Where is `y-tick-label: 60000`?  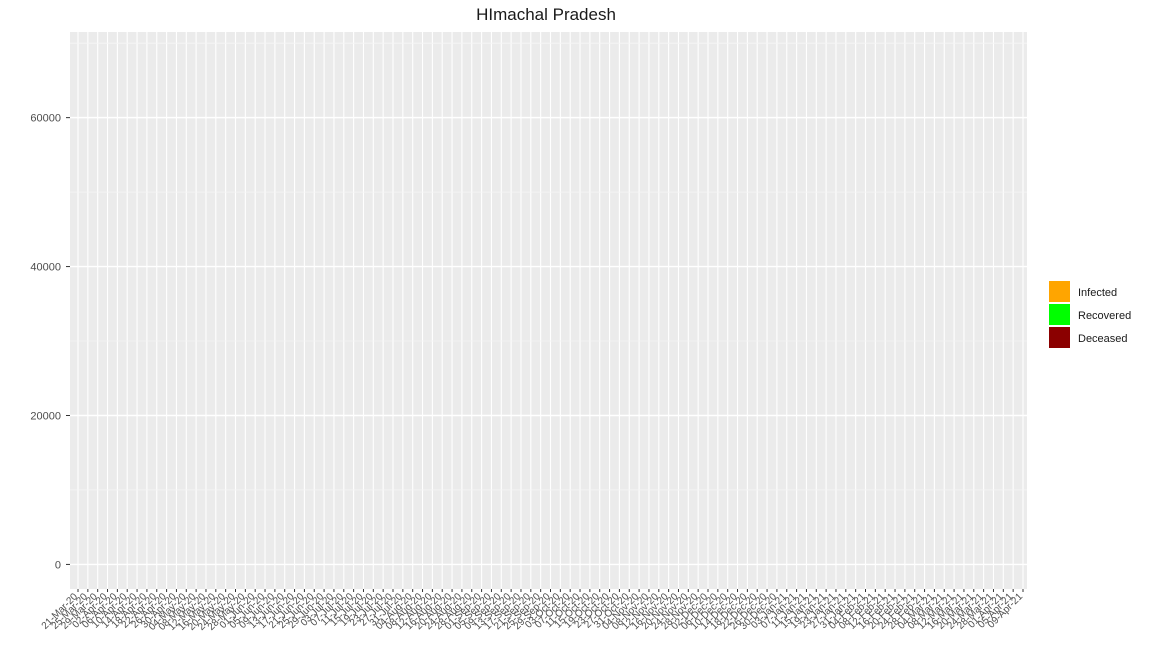
y-tick-label: 60000 is located at coordinates (45, 119).